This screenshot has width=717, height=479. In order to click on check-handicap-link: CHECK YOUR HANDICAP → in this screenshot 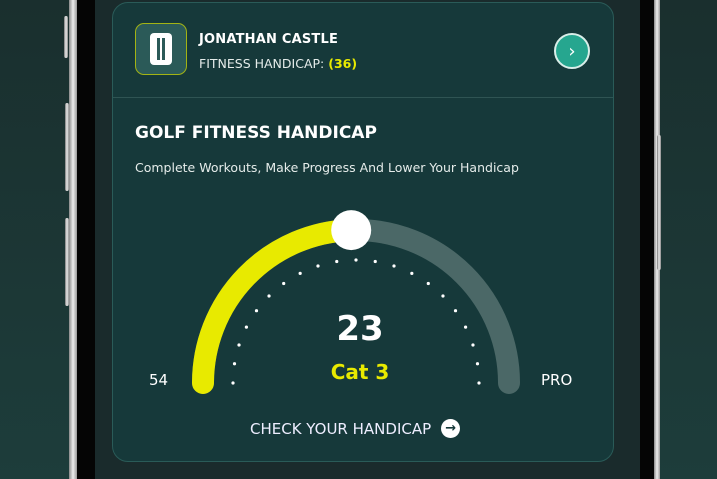, I will do `click(355, 428)`.